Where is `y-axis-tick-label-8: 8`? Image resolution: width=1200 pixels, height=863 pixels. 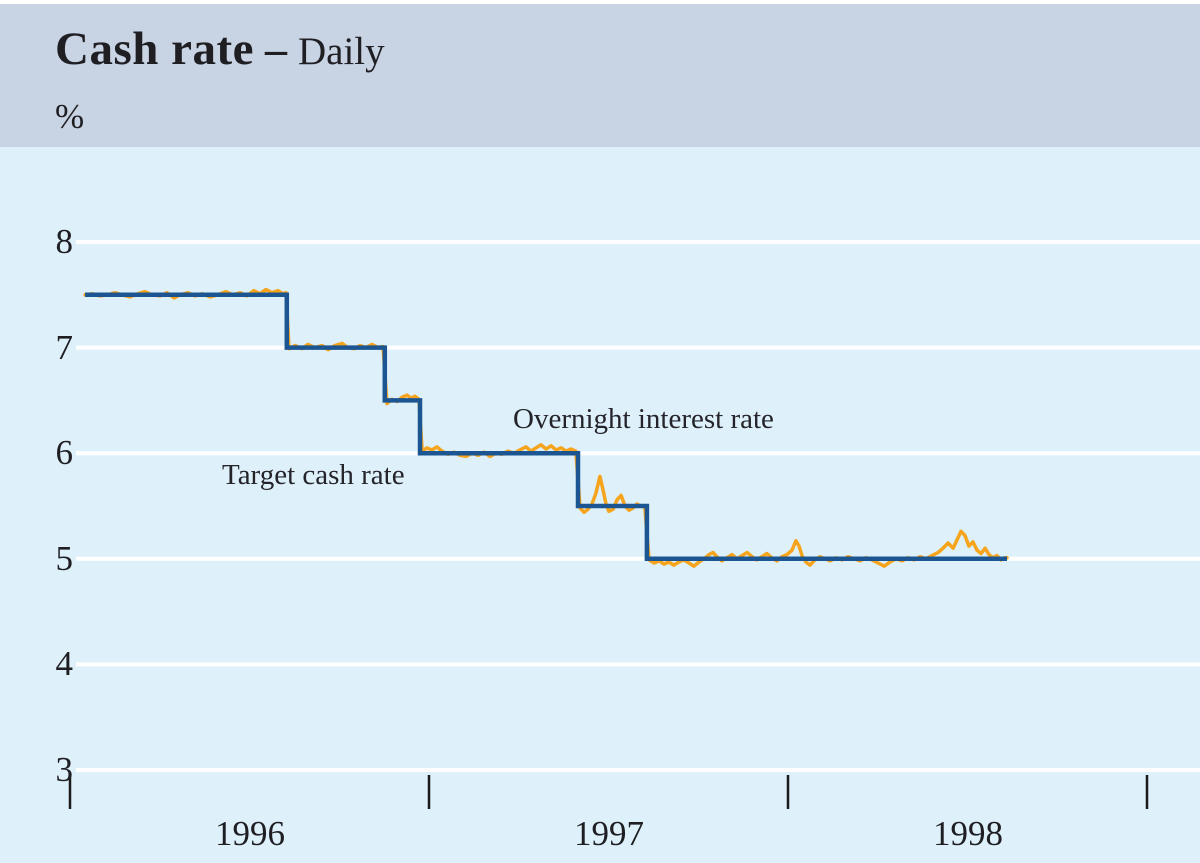 y-axis-tick-label-8: 8 is located at coordinates (64, 241).